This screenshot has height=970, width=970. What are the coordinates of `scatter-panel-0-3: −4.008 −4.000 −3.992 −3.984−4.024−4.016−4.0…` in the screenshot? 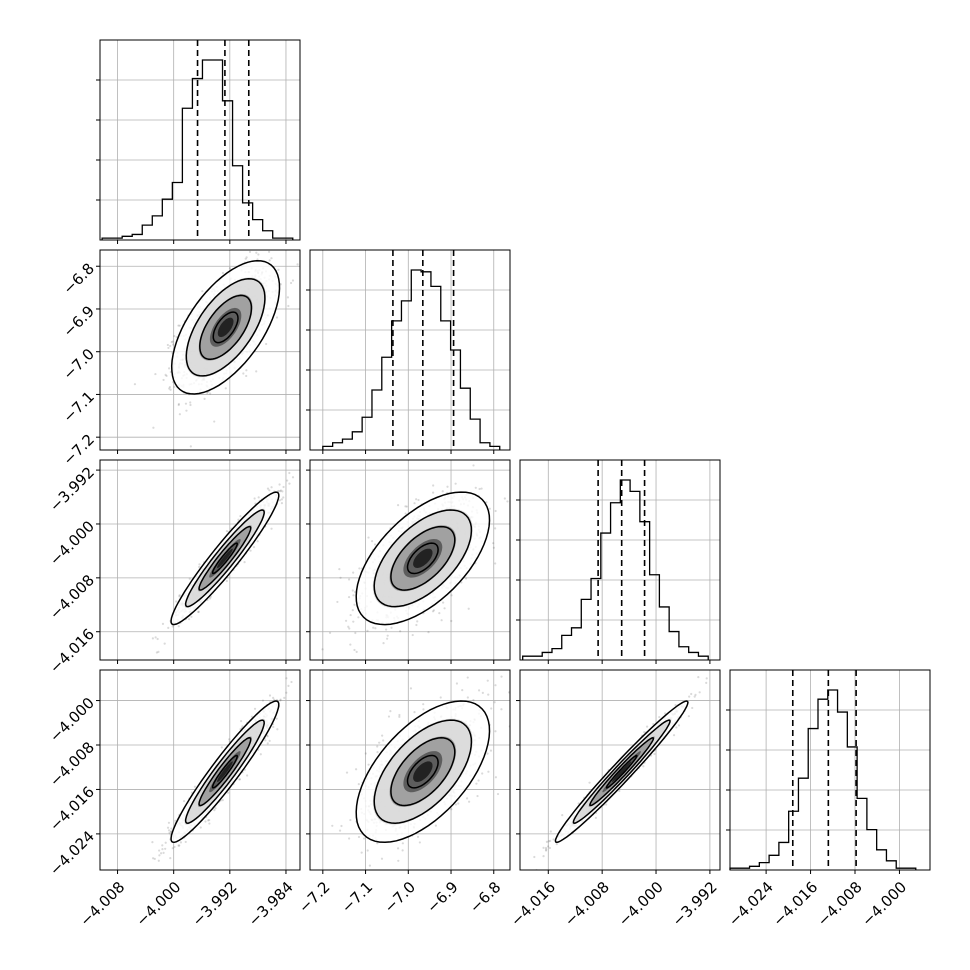 It's located at (173, 799).